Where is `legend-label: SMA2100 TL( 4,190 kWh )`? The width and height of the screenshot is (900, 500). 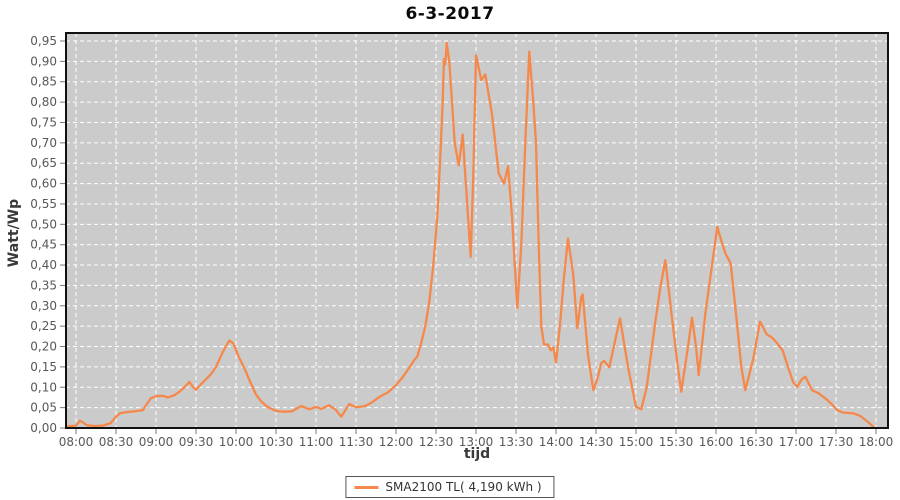 legend-label: SMA2100 TL( 4,190 kWh ) is located at coordinates (463, 487).